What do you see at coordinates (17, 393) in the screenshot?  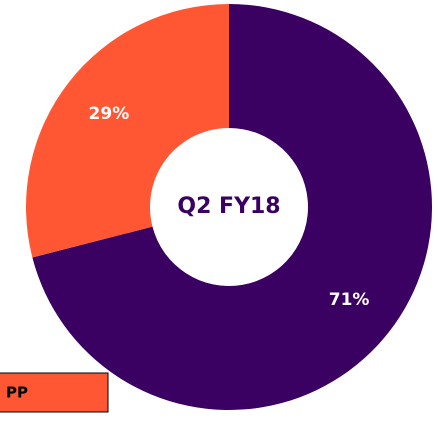 I see `annotation: PP` at bounding box center [17, 393].